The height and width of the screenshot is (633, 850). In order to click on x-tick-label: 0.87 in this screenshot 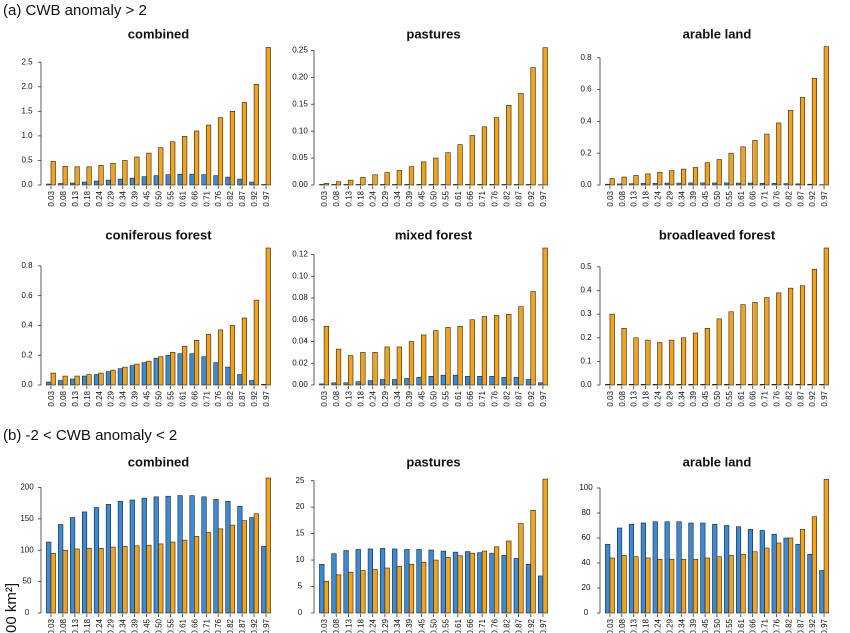, I will do `click(519, 198)`.